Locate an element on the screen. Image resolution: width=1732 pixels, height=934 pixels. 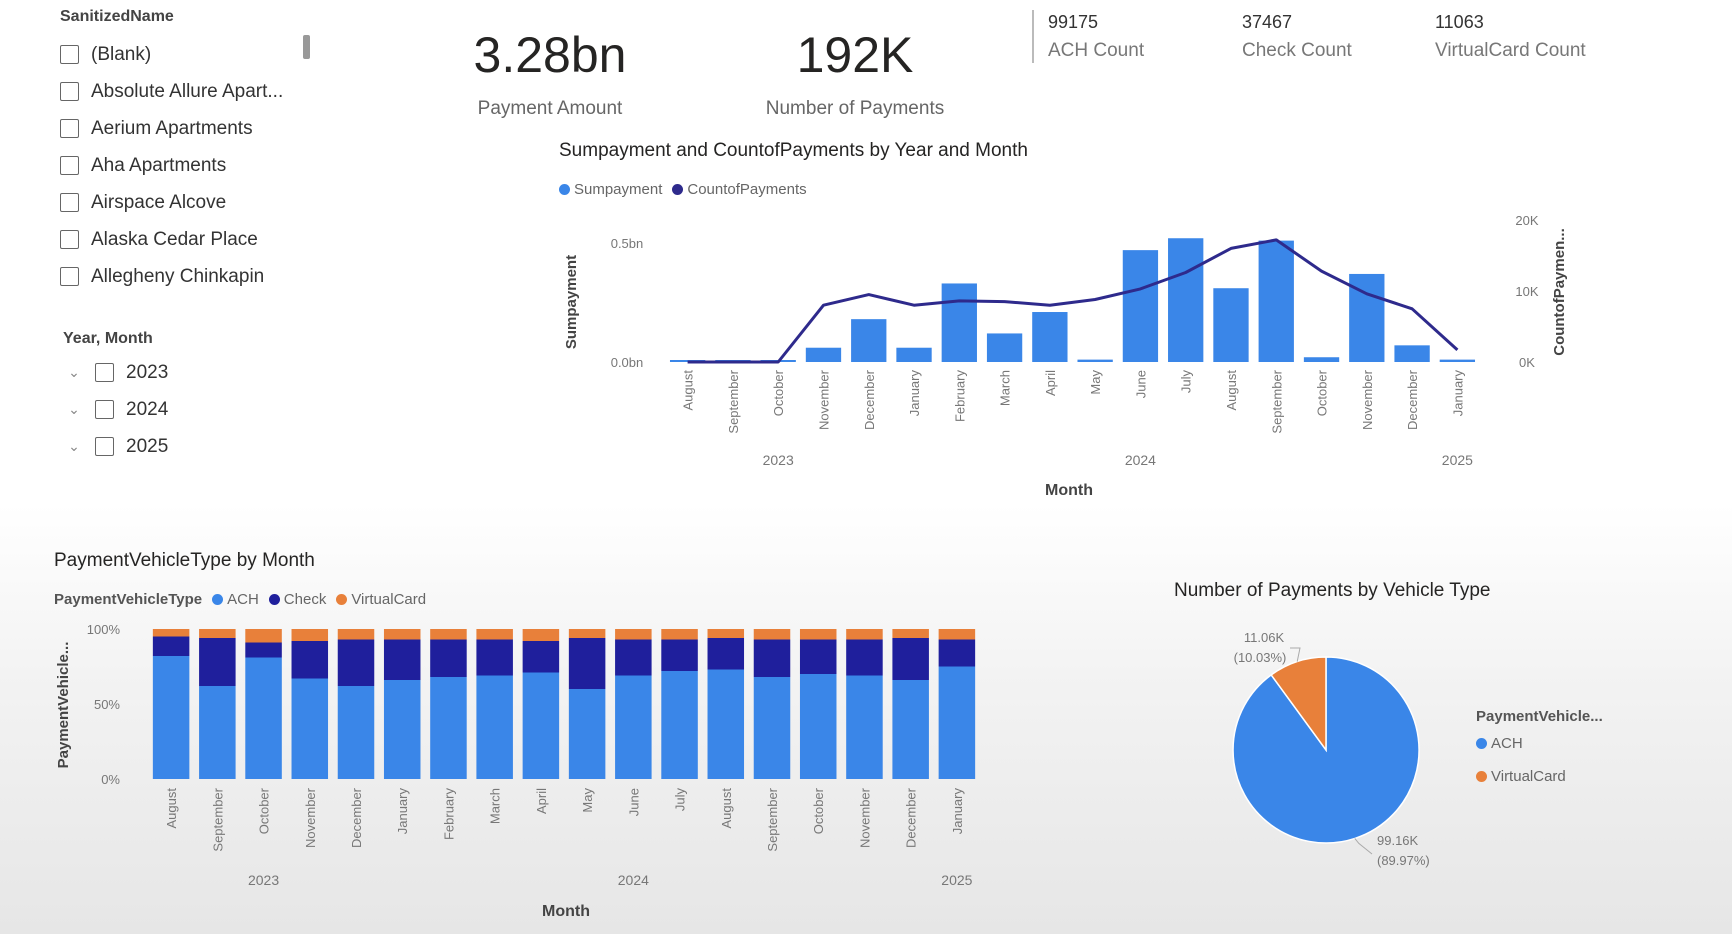
year-item: ⌄ 2024 is located at coordinates (183, 409).